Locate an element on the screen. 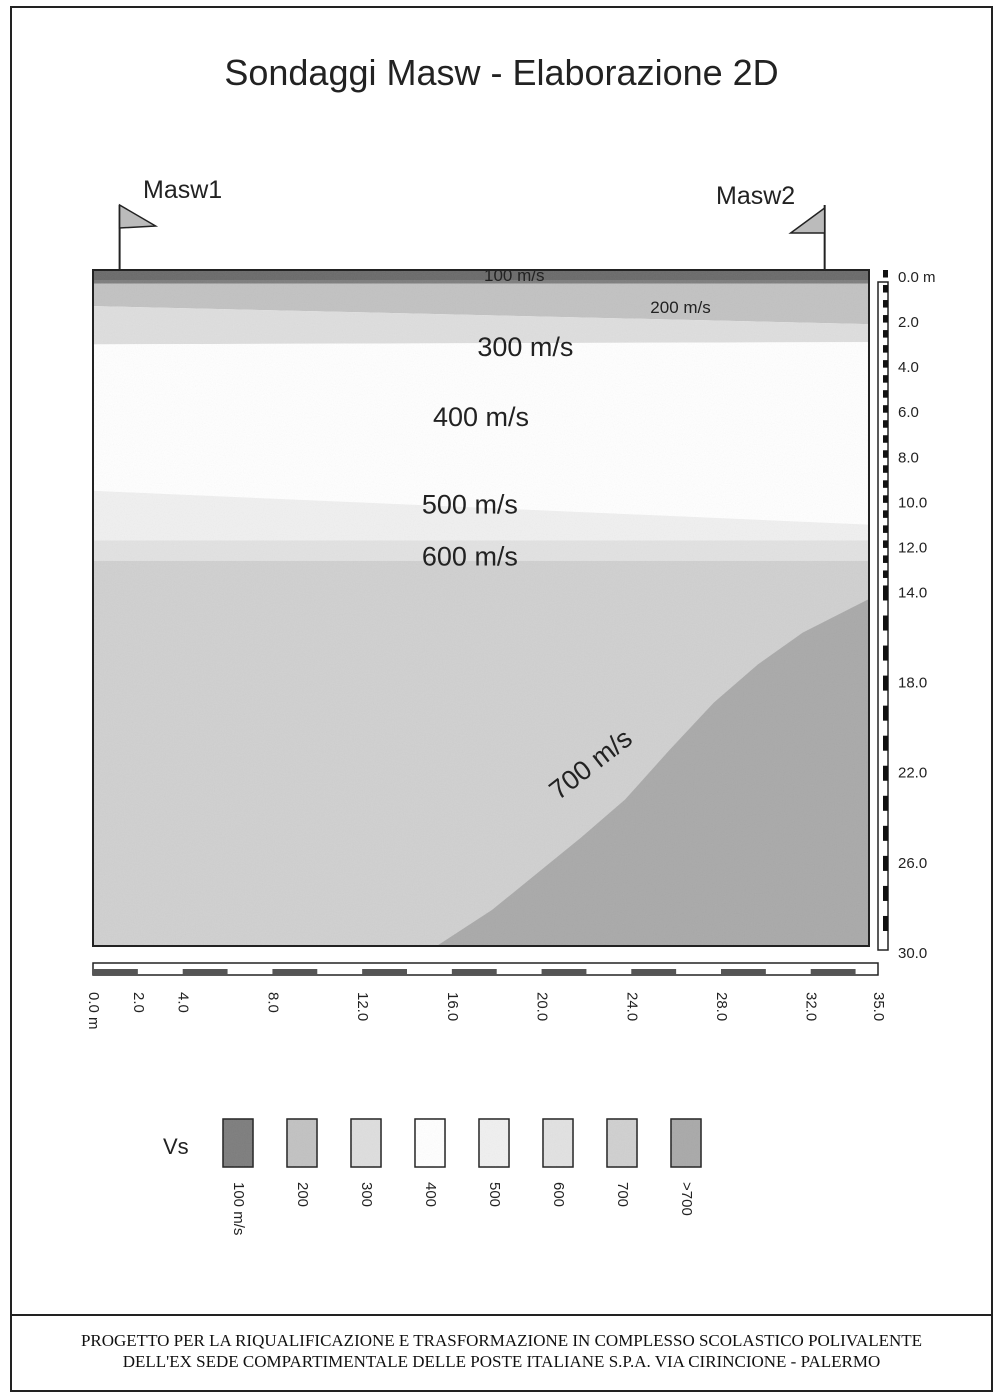 Image resolution: width=1003 pixels, height=1400 pixels. distance-tick-label: 16.0 is located at coordinates (452, 1006).